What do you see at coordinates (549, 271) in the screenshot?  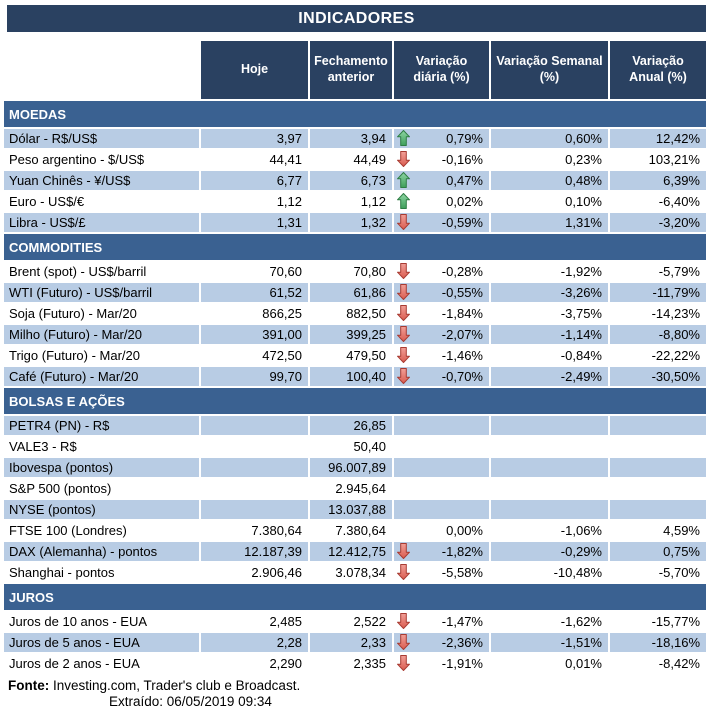 I see `variacao-semanal-value: -1,92%` at bounding box center [549, 271].